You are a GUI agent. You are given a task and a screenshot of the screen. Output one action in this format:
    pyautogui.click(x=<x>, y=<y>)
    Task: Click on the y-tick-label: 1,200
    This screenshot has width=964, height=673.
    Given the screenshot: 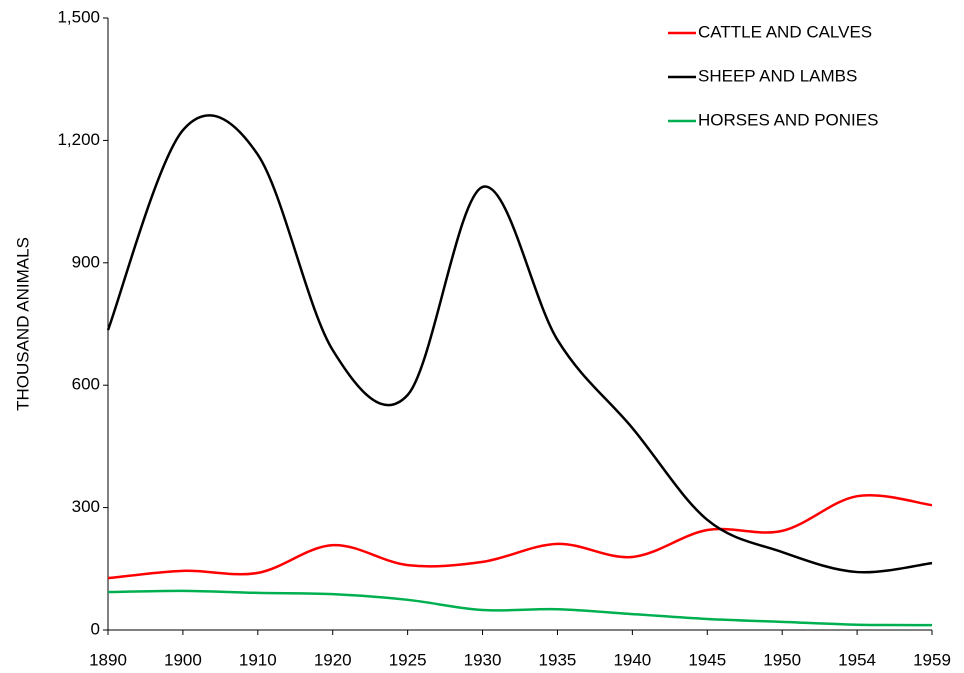 What is the action you would take?
    pyautogui.click(x=78, y=139)
    